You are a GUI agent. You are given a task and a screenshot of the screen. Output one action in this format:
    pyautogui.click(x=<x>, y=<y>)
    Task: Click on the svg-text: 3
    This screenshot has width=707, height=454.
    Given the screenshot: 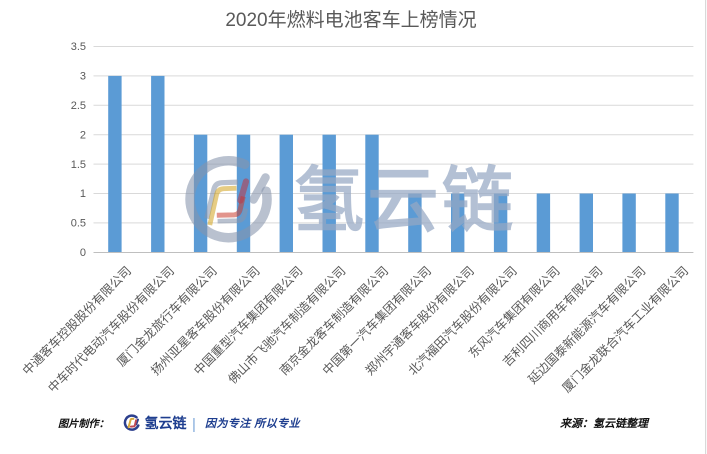 What is the action you would take?
    pyautogui.click(x=83, y=77)
    